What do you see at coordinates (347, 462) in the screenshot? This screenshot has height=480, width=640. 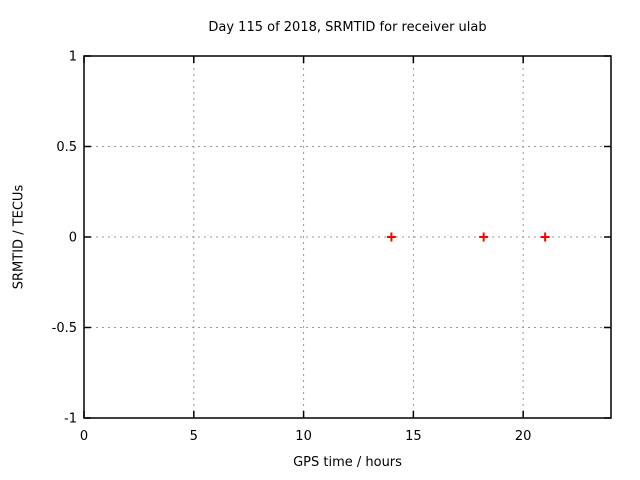 I see `x-axis-label: GPS time / hours` at bounding box center [347, 462].